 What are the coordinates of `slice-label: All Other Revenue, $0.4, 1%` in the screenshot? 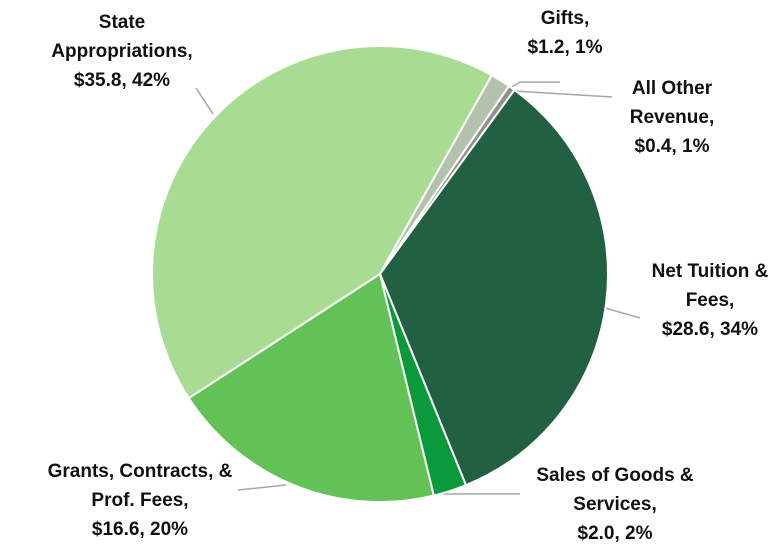 It's located at (672, 117).